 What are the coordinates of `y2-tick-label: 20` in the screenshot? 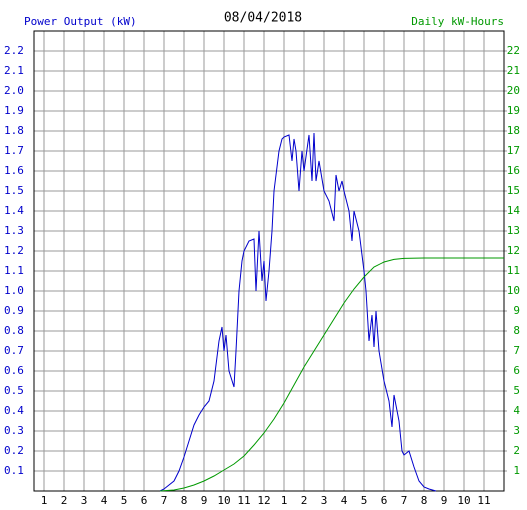 It's located at (513, 90).